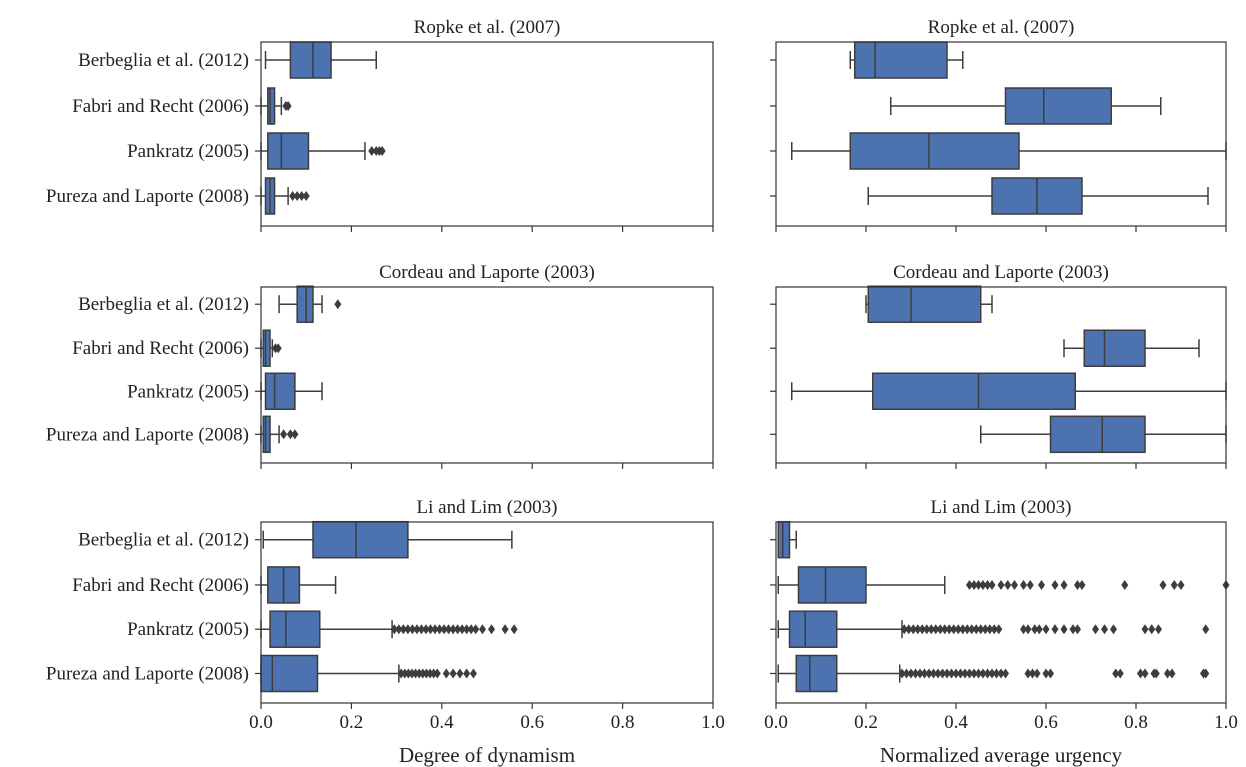  I want to click on x-axis-label: Degree of dynamism, so click(487, 755).